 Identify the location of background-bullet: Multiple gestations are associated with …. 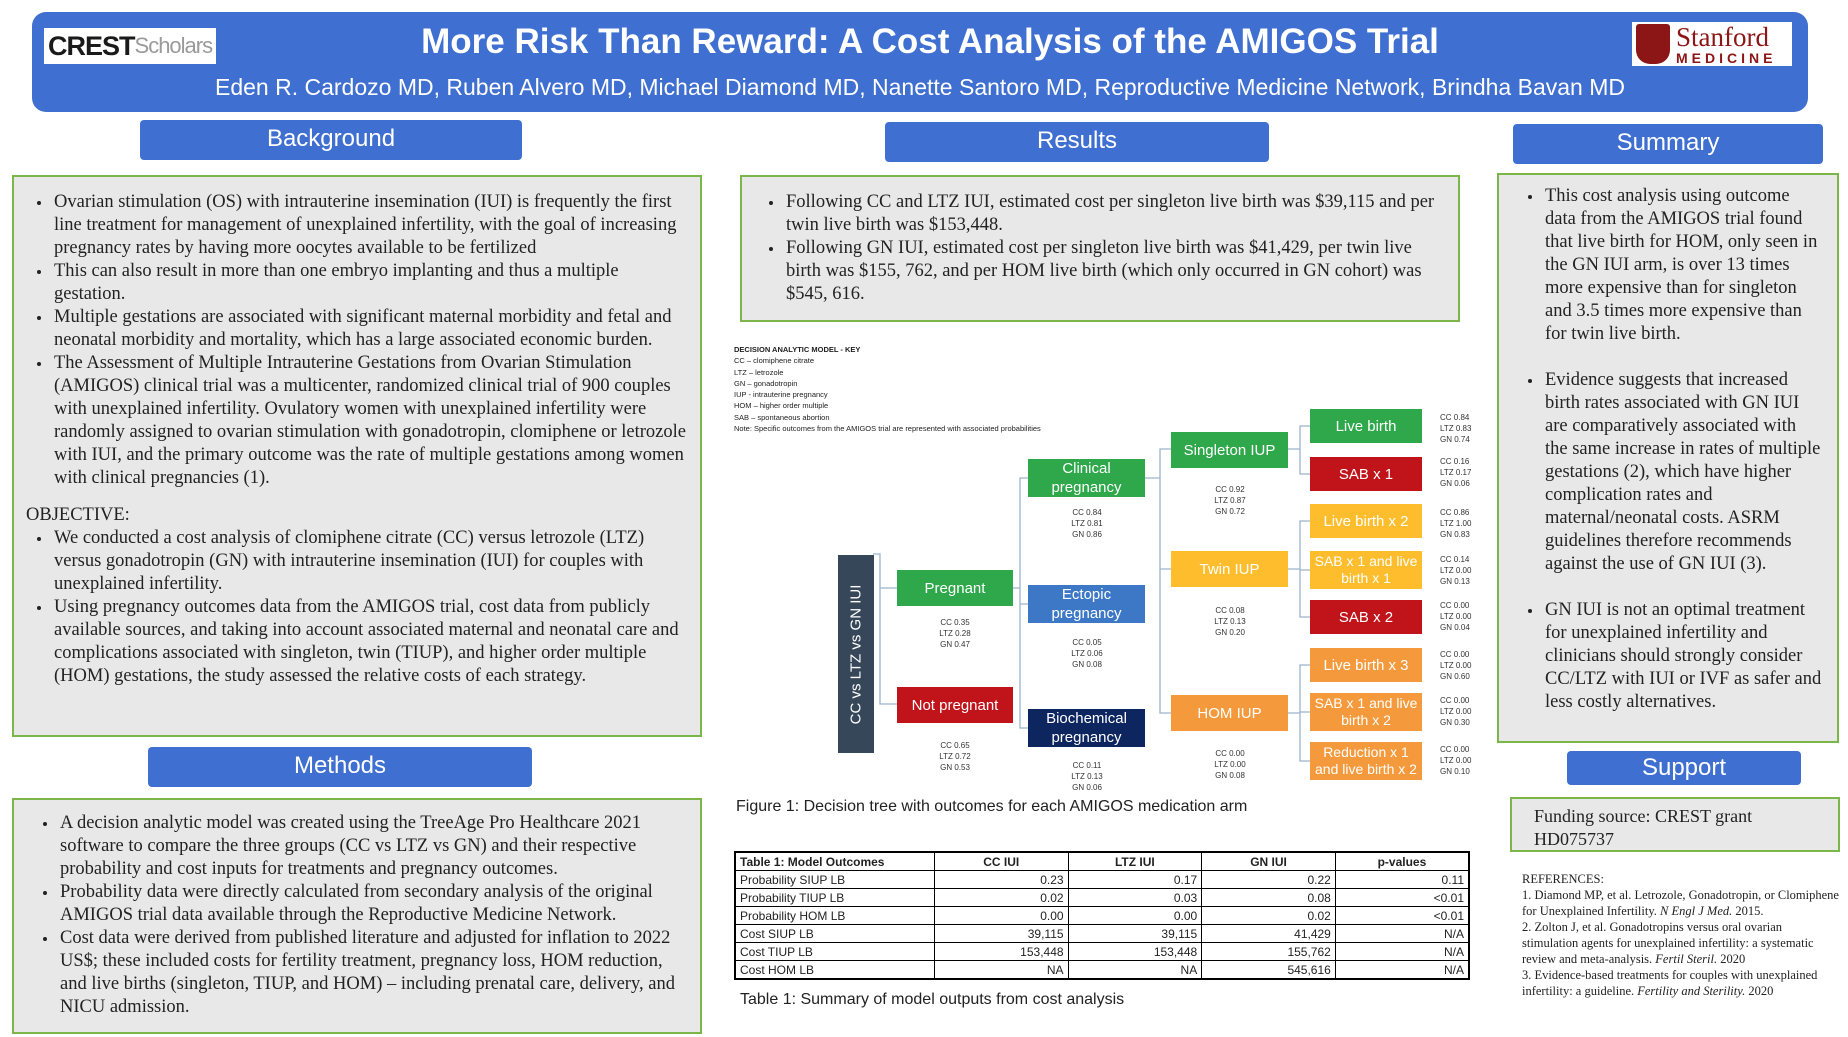
(369, 329).